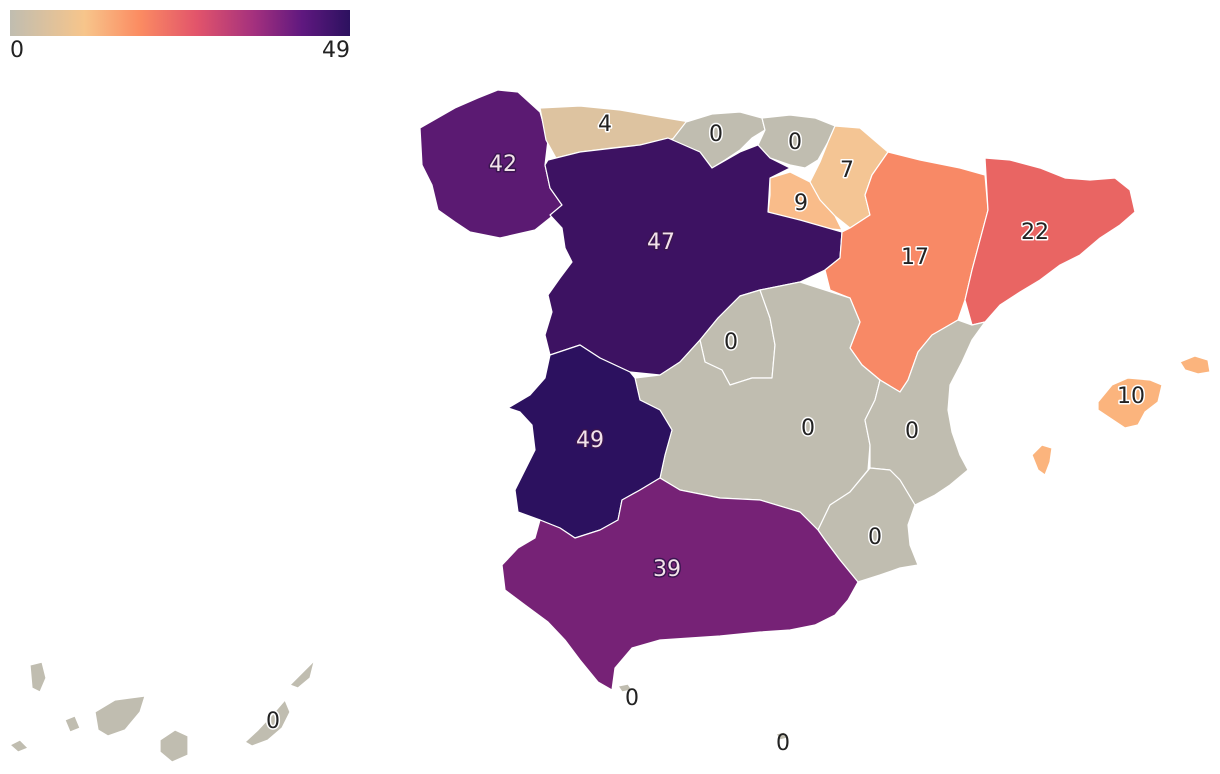 The height and width of the screenshot is (774, 1220). Describe the element at coordinates (915, 257) in the screenshot. I see `label-aragon: 17` at that location.